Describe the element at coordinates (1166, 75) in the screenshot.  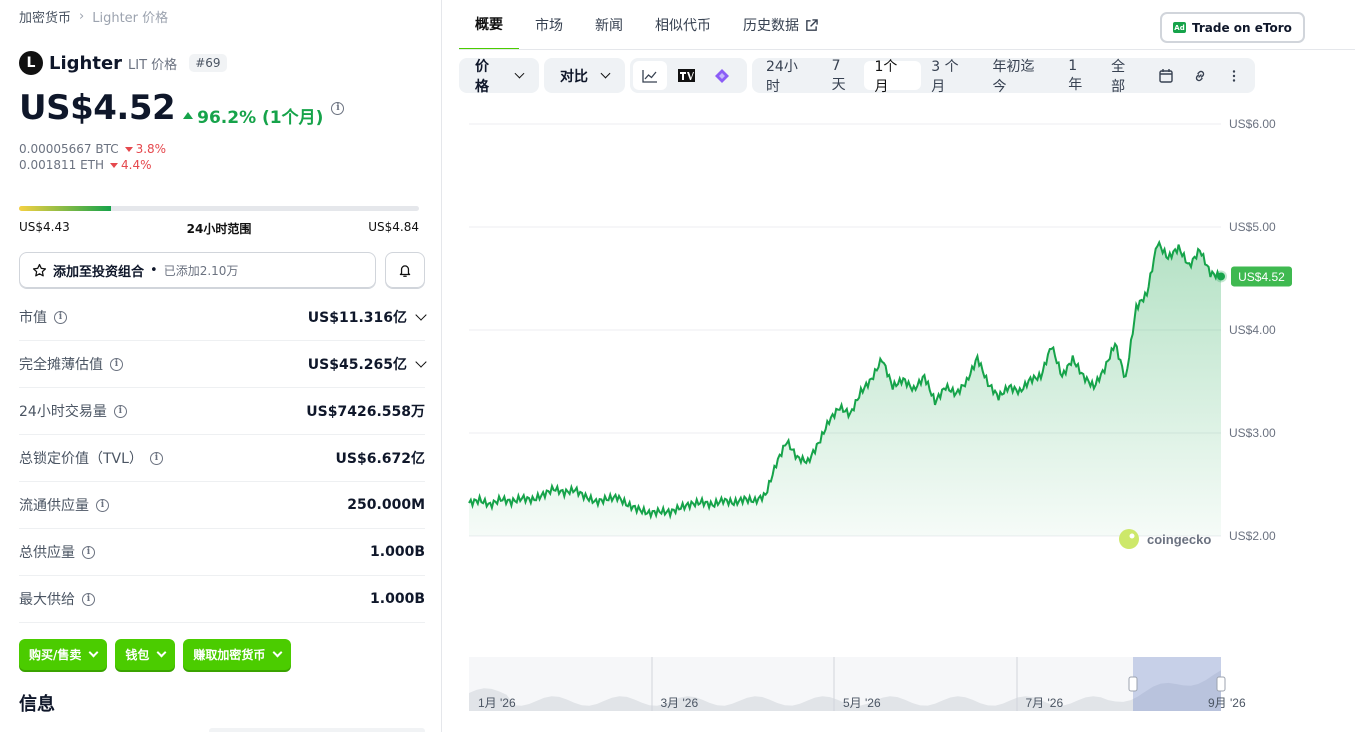
I see `calendar-button` at that location.